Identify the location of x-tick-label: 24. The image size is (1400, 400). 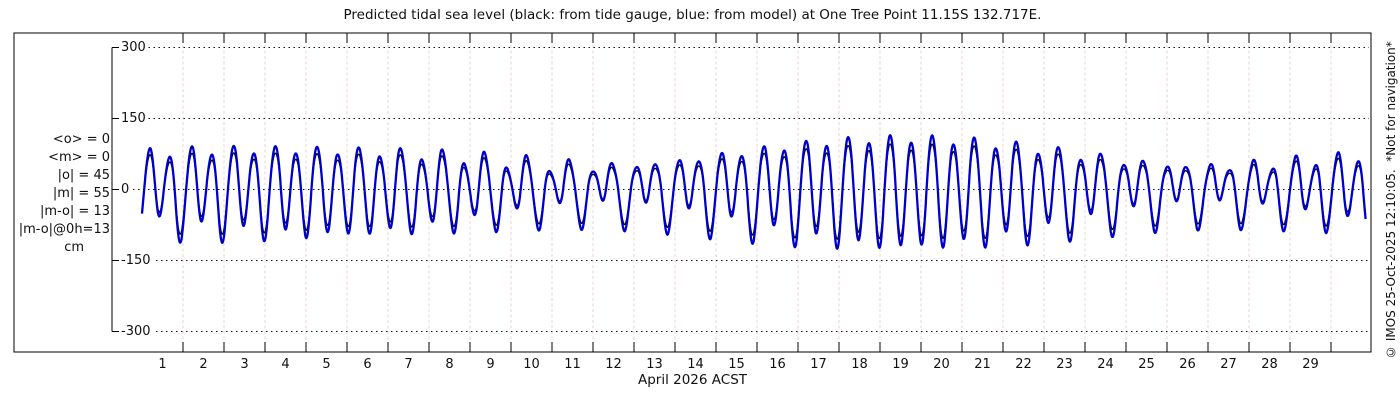
(1105, 364).